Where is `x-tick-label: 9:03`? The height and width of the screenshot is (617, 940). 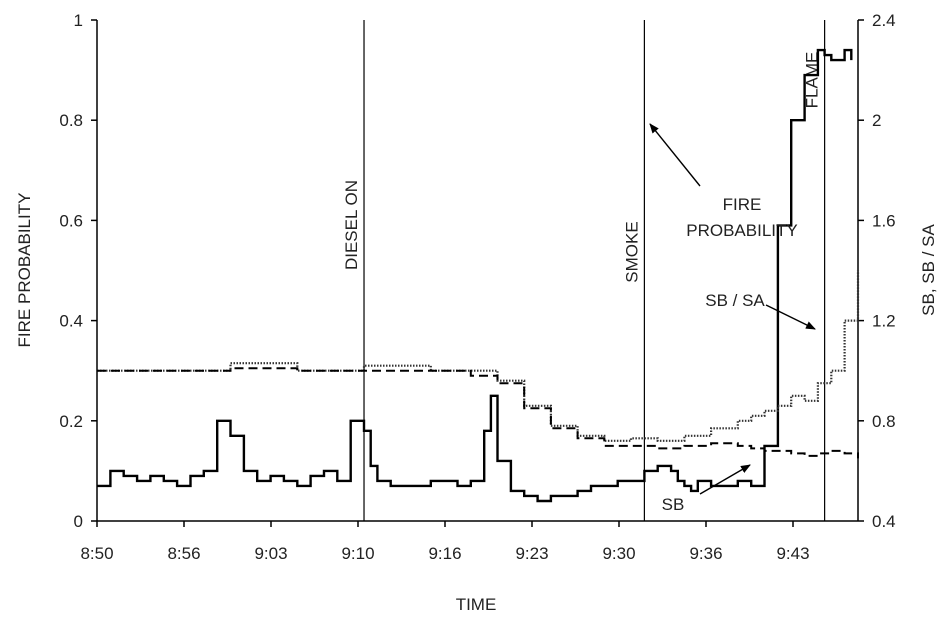 x-tick-label: 9:03 is located at coordinates (270, 553).